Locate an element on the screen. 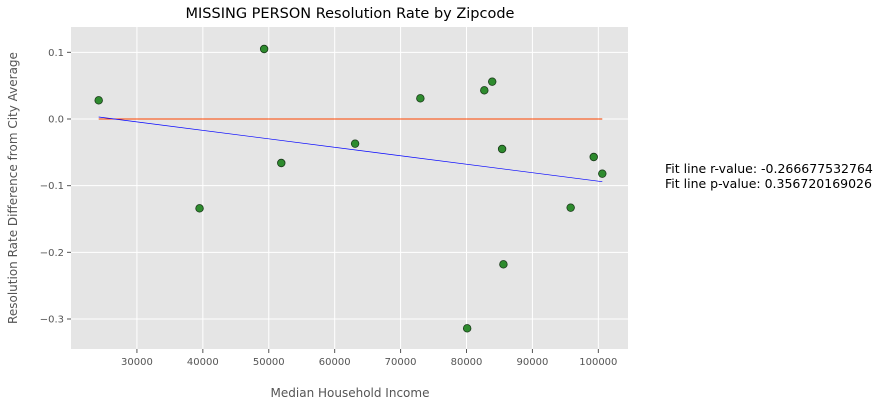 This screenshot has width=878, height=407. fit-line is located at coordinates (350, 149).